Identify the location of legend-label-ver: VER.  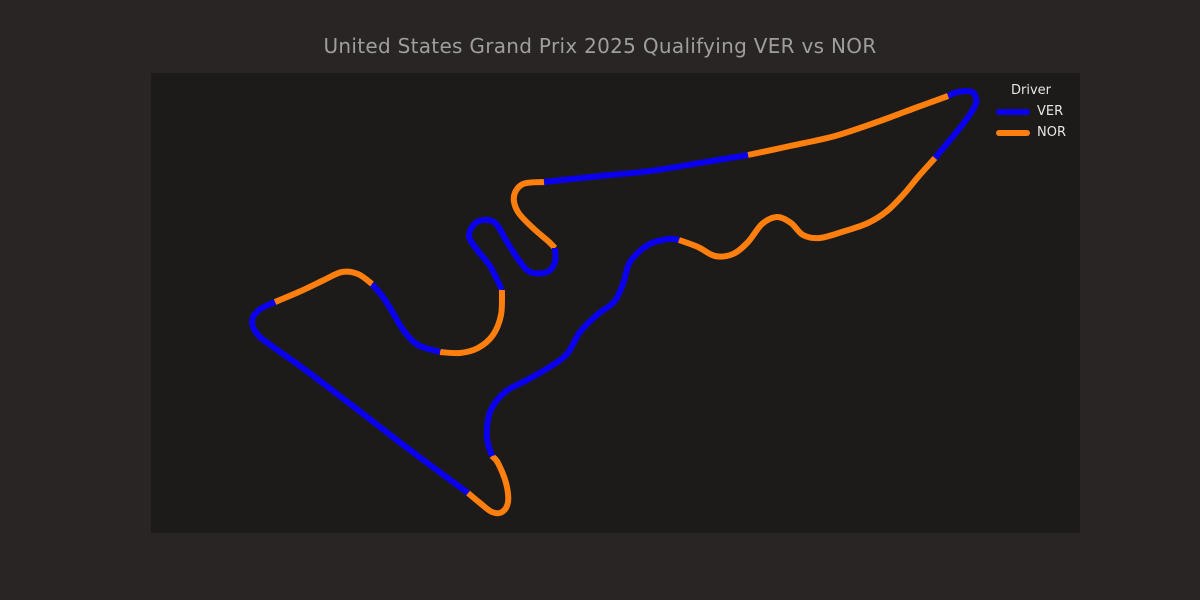
(1050, 111).